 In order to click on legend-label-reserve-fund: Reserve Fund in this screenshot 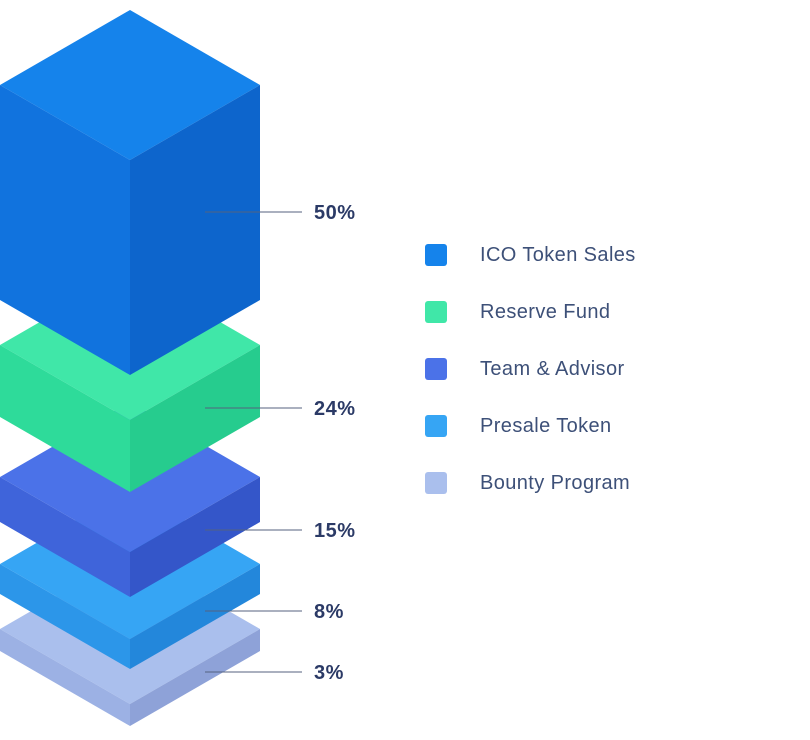, I will do `click(545, 311)`.